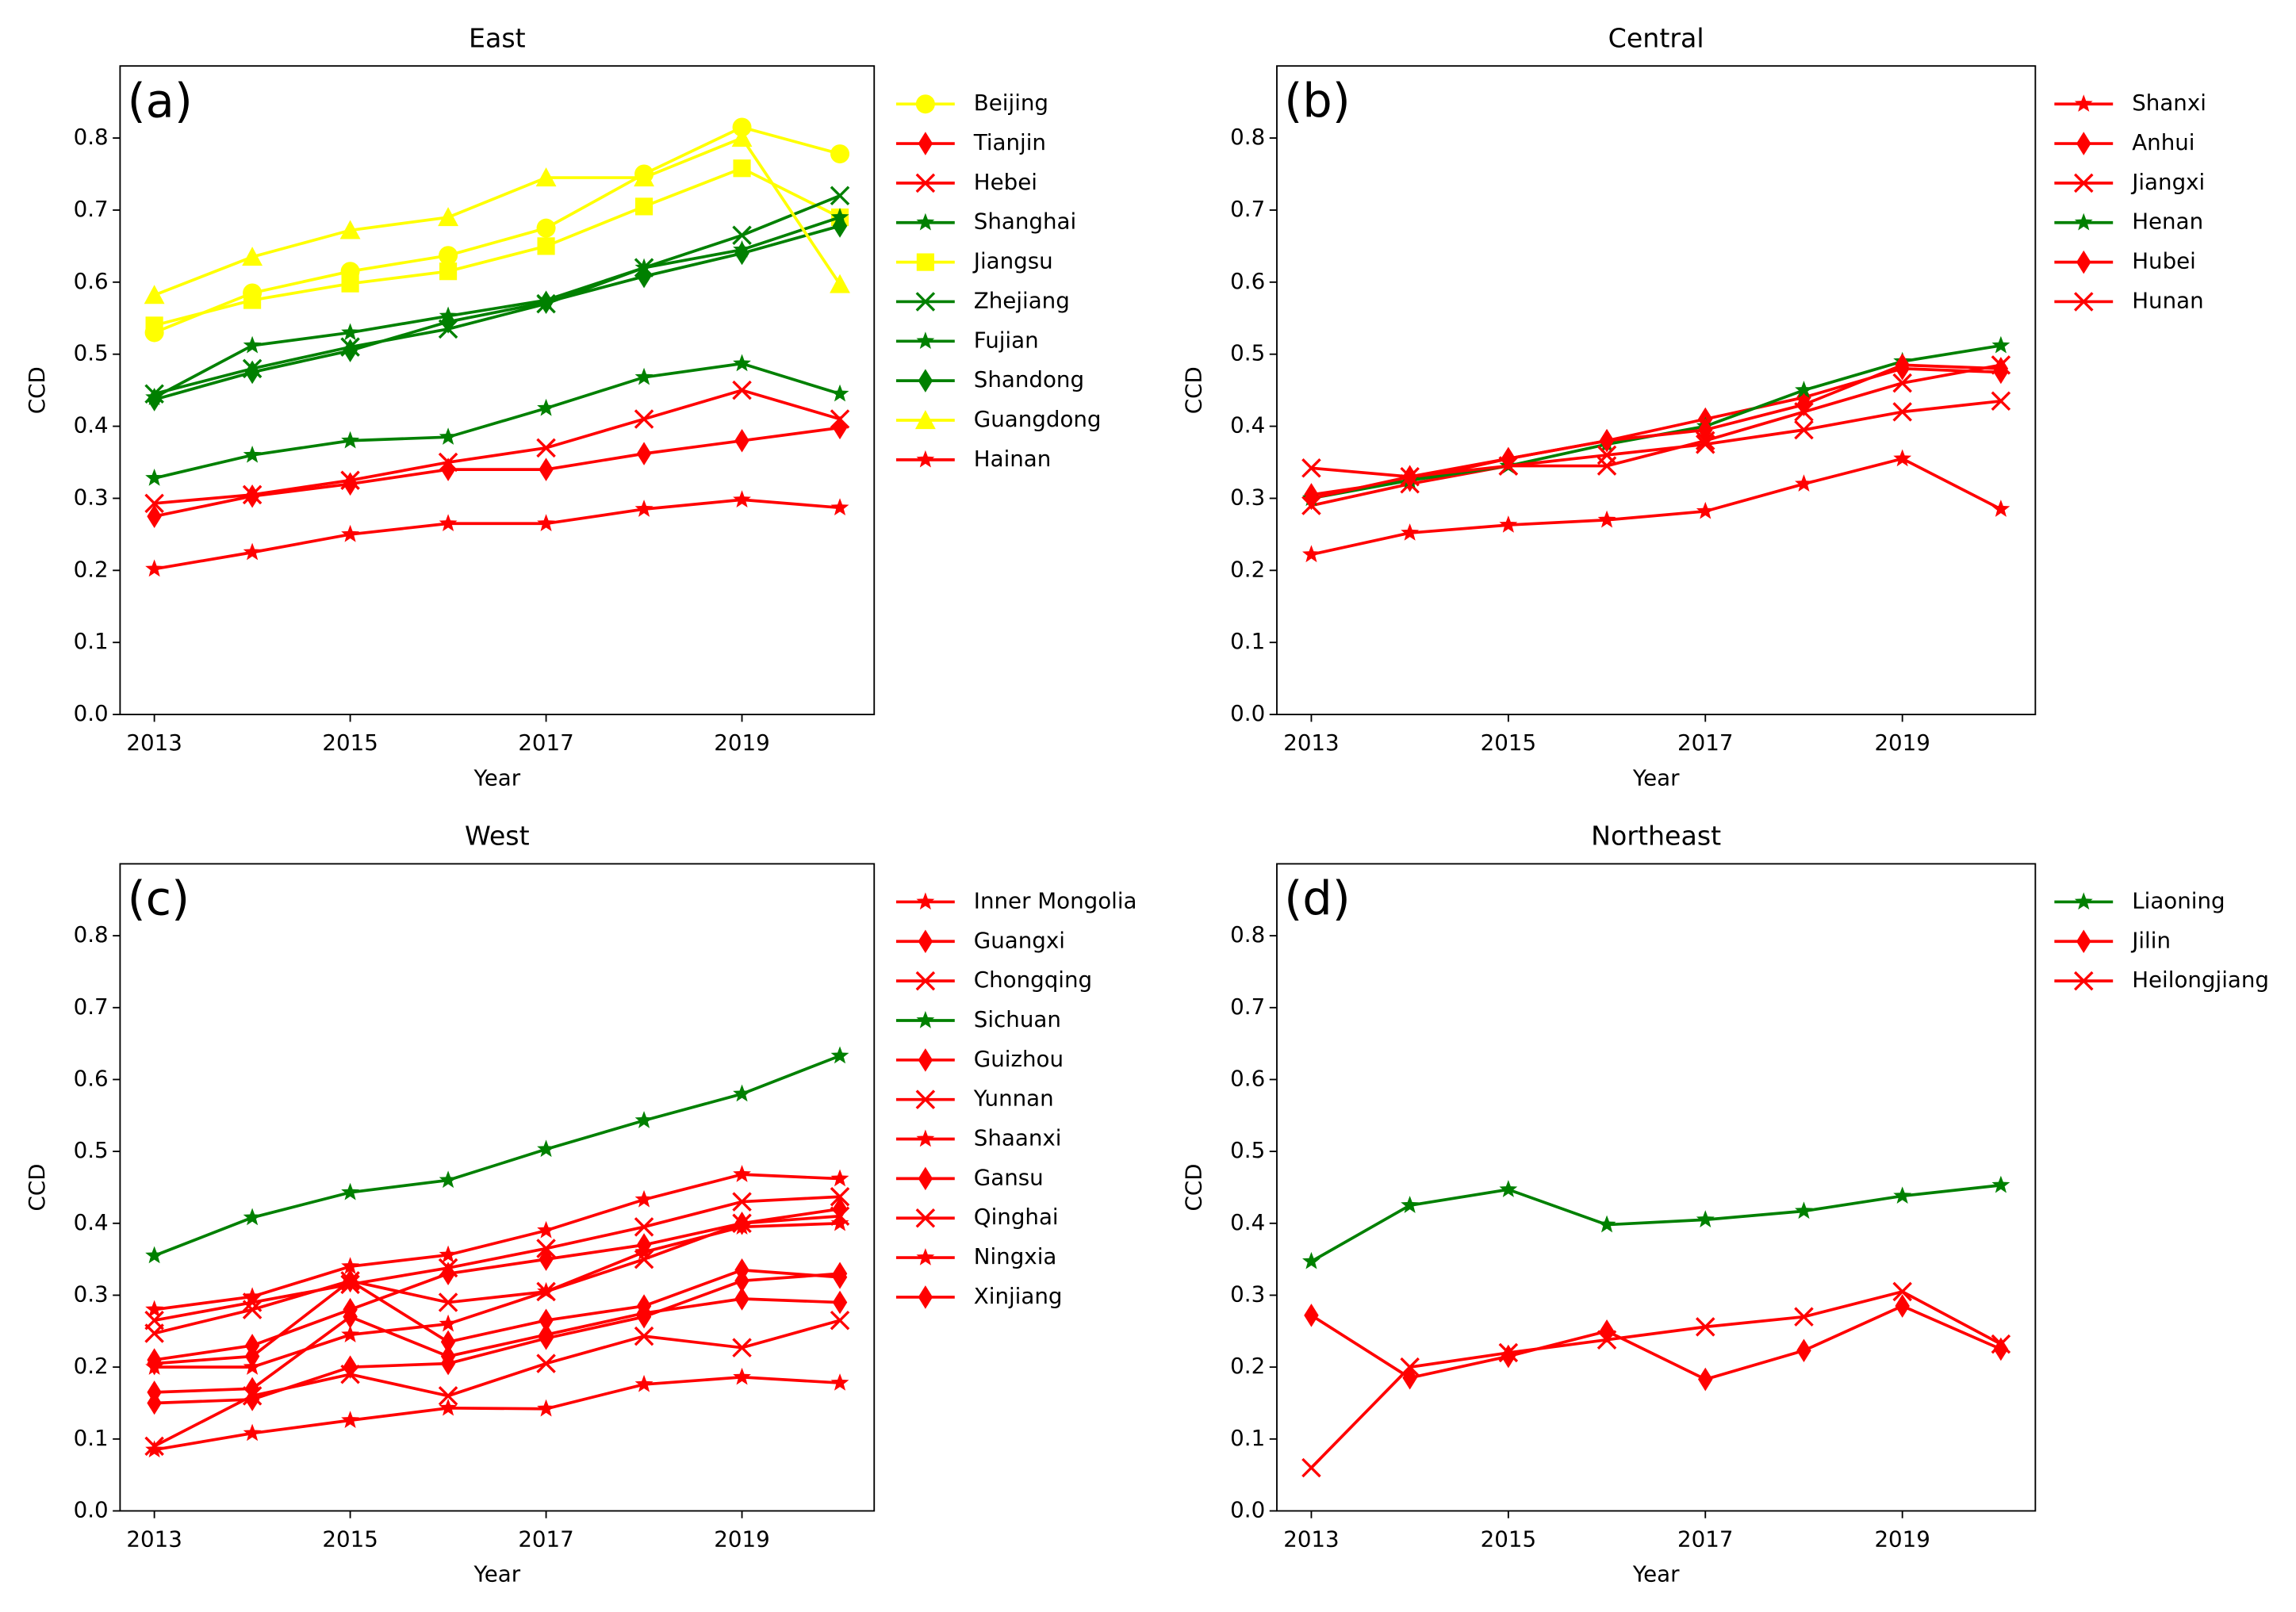  Describe the element at coordinates (1005, 182) in the screenshot. I see `legend-label: Hebei` at that location.